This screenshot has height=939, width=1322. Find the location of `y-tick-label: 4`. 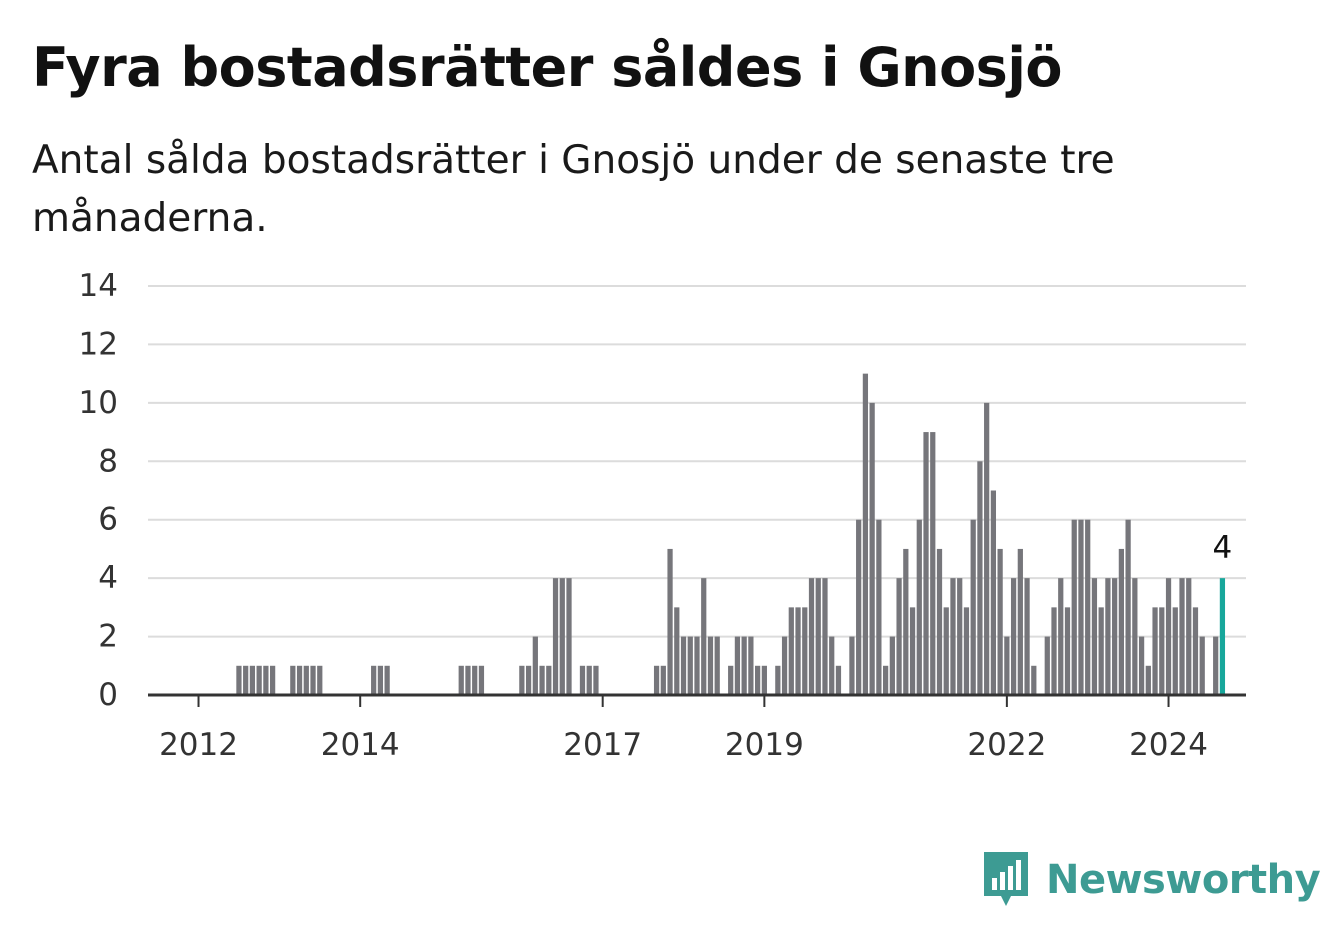

y-tick-label: 4 is located at coordinates (108, 578).